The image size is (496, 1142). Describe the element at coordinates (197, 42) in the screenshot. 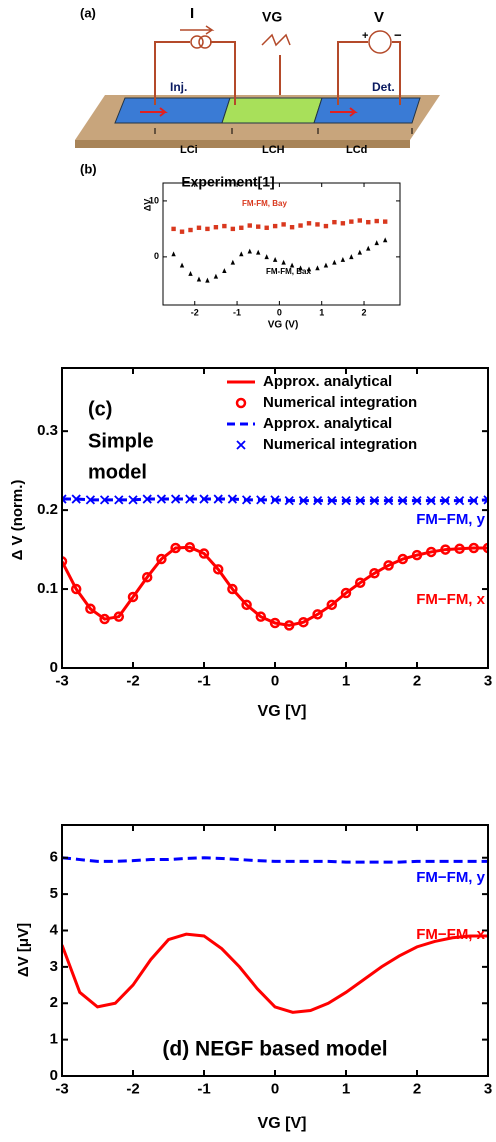

I see `source` at that location.